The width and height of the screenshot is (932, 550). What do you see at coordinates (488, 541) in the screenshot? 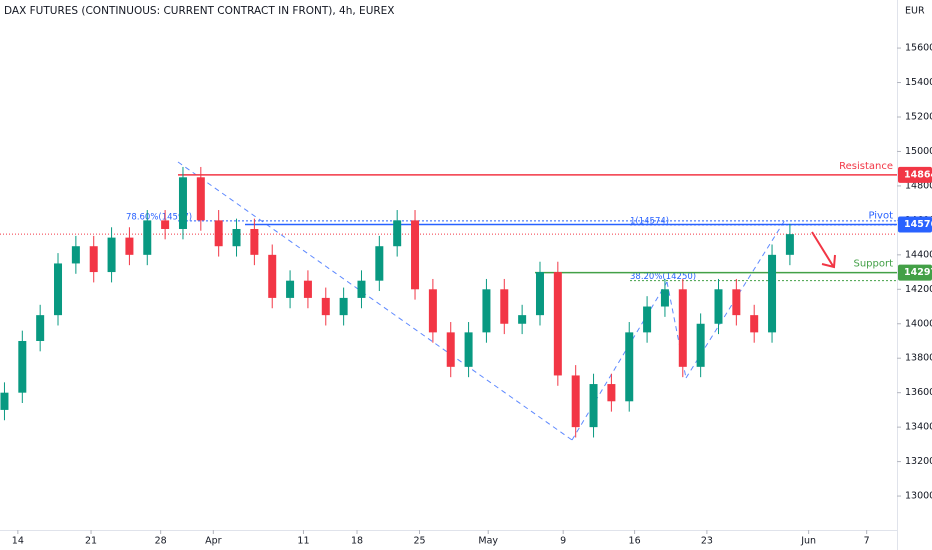
I see `x-tick-label: May` at bounding box center [488, 541].